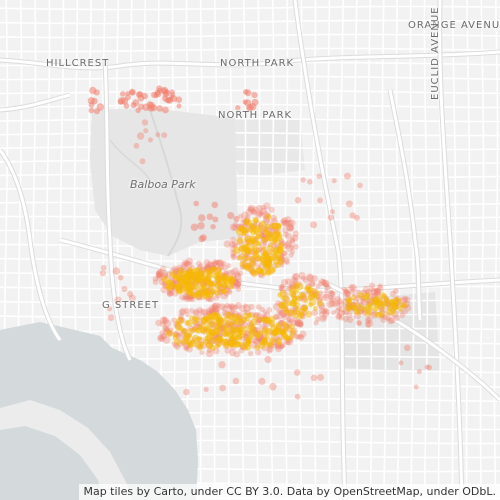 This screenshot has height=500, width=500. I want to click on freeway, so click(35, 102).